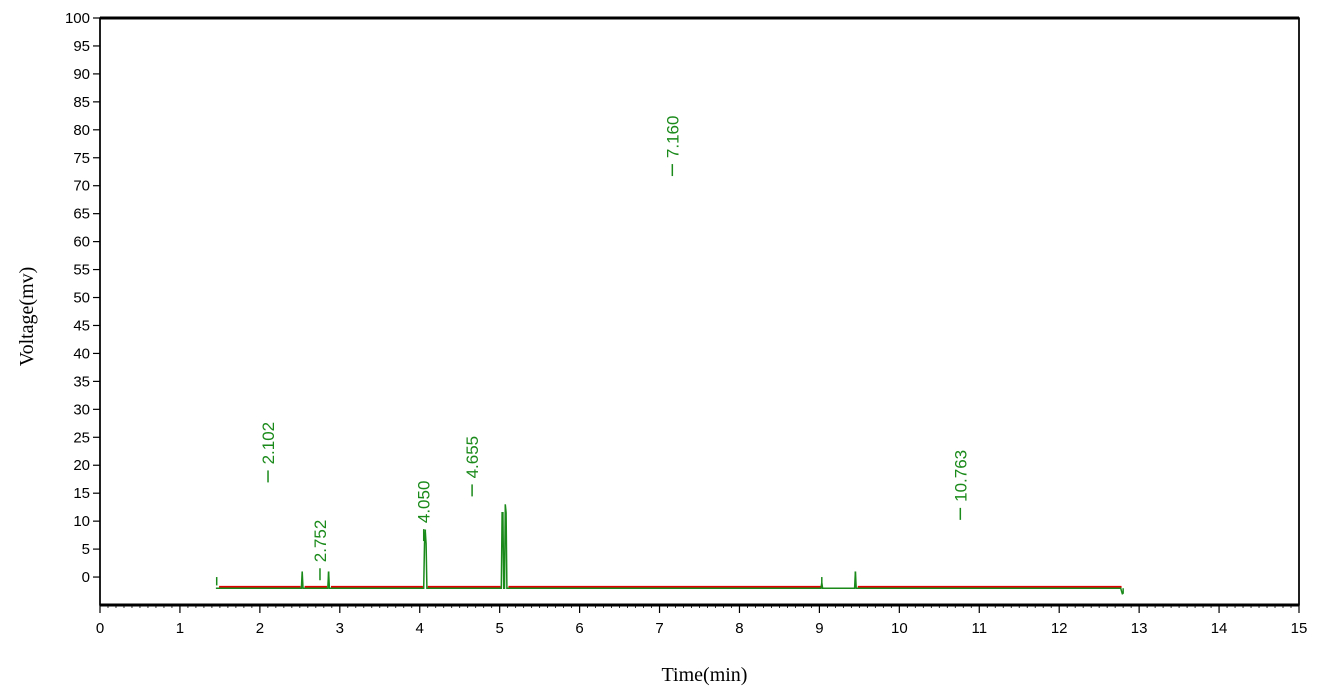 The width and height of the screenshot is (1334, 693). I want to click on y-tick-label: 90, so click(81, 74).